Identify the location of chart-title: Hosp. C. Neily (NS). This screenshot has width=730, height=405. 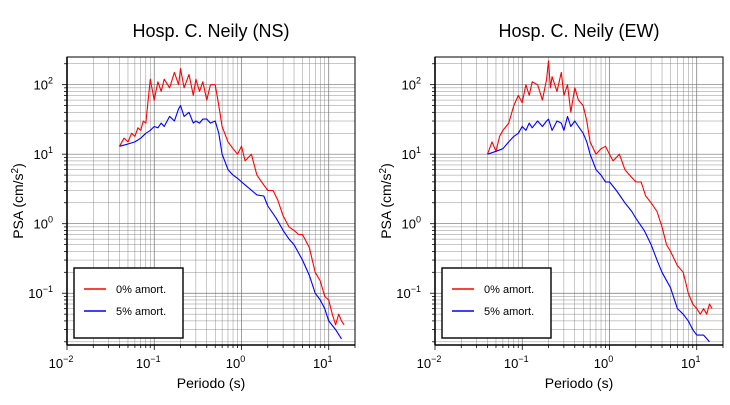
(210, 31).